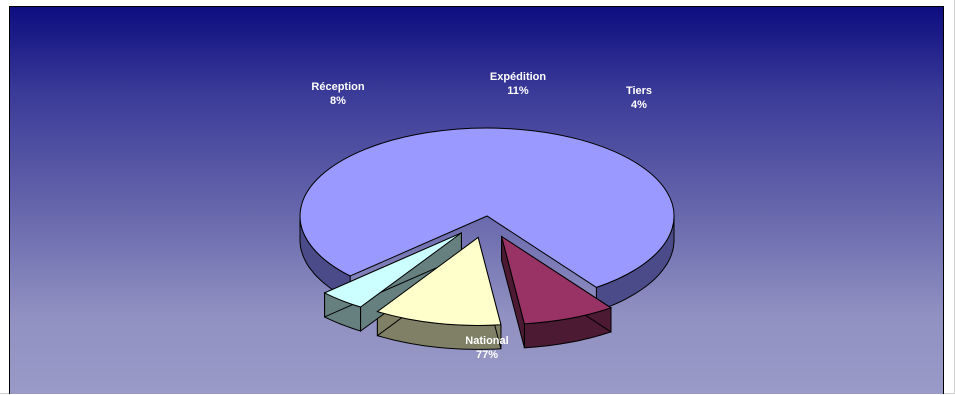  What do you see at coordinates (518, 91) in the screenshot?
I see `data-label-percent-expédition: 11%` at bounding box center [518, 91].